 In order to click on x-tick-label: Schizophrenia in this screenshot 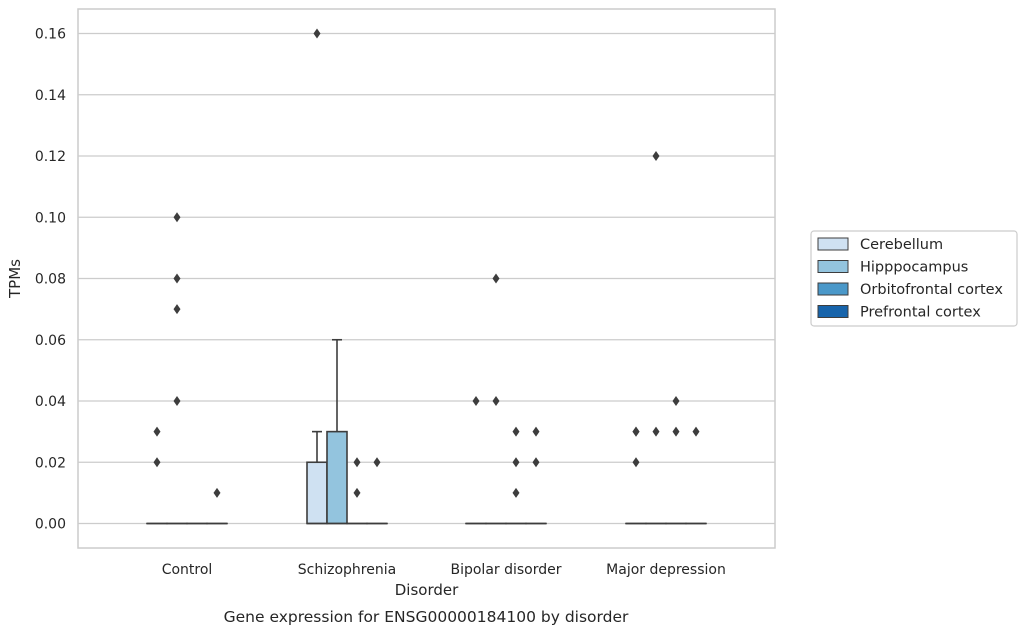, I will do `click(347, 570)`.